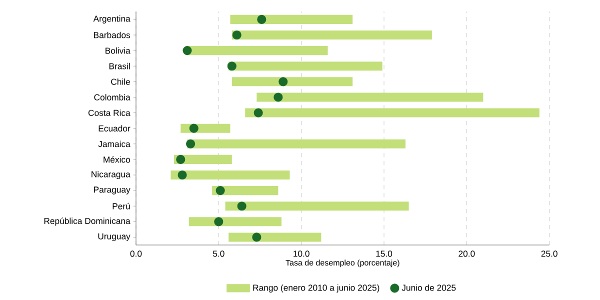 The height and width of the screenshot is (300, 600). What do you see at coordinates (316, 288) in the screenshot?
I see `legend-label: Rango (enero 2010 a junio 2025)` at bounding box center [316, 288].